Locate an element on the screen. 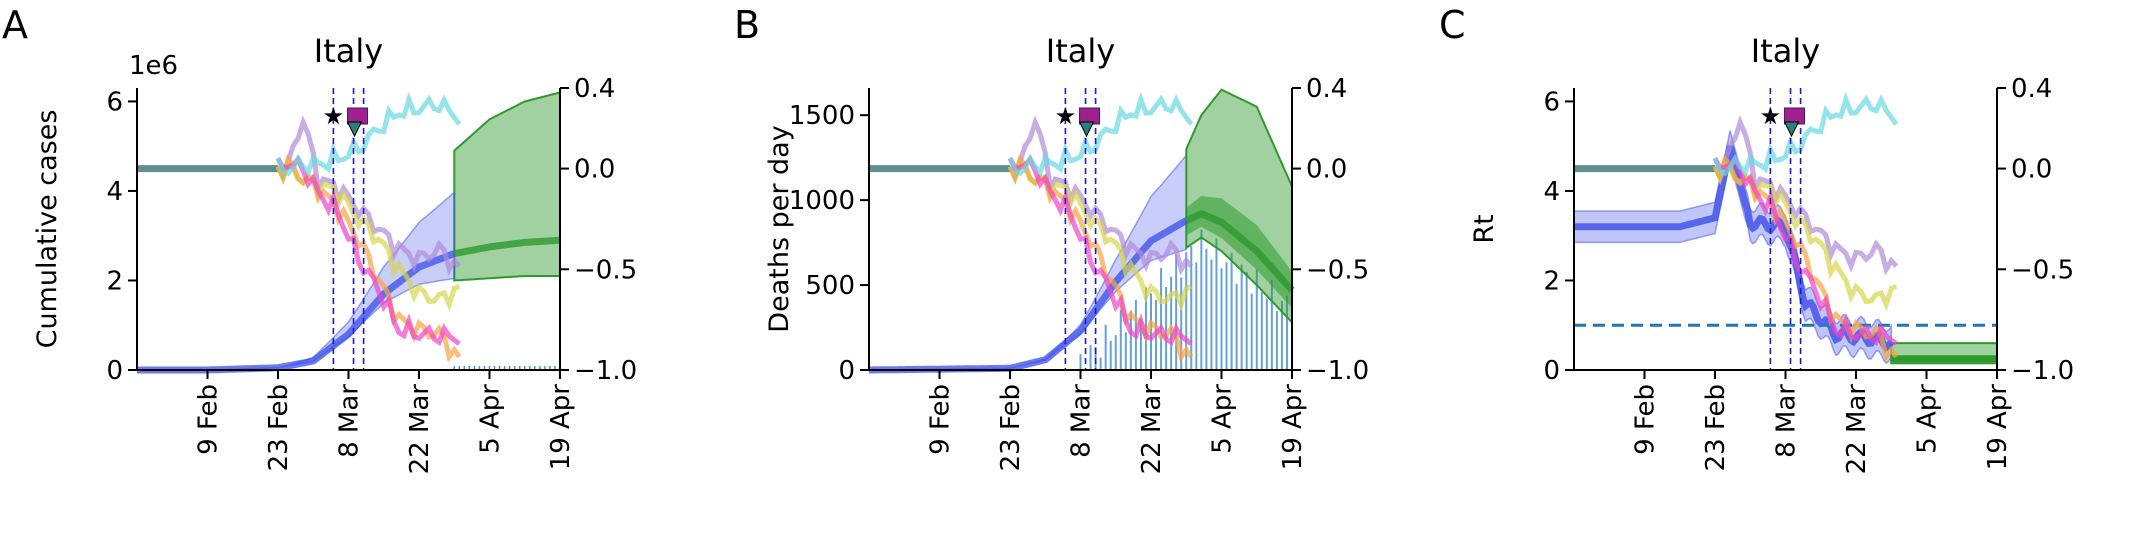 This screenshot has width=2136, height=535. y-tick-label: 500 is located at coordinates (830, 286).